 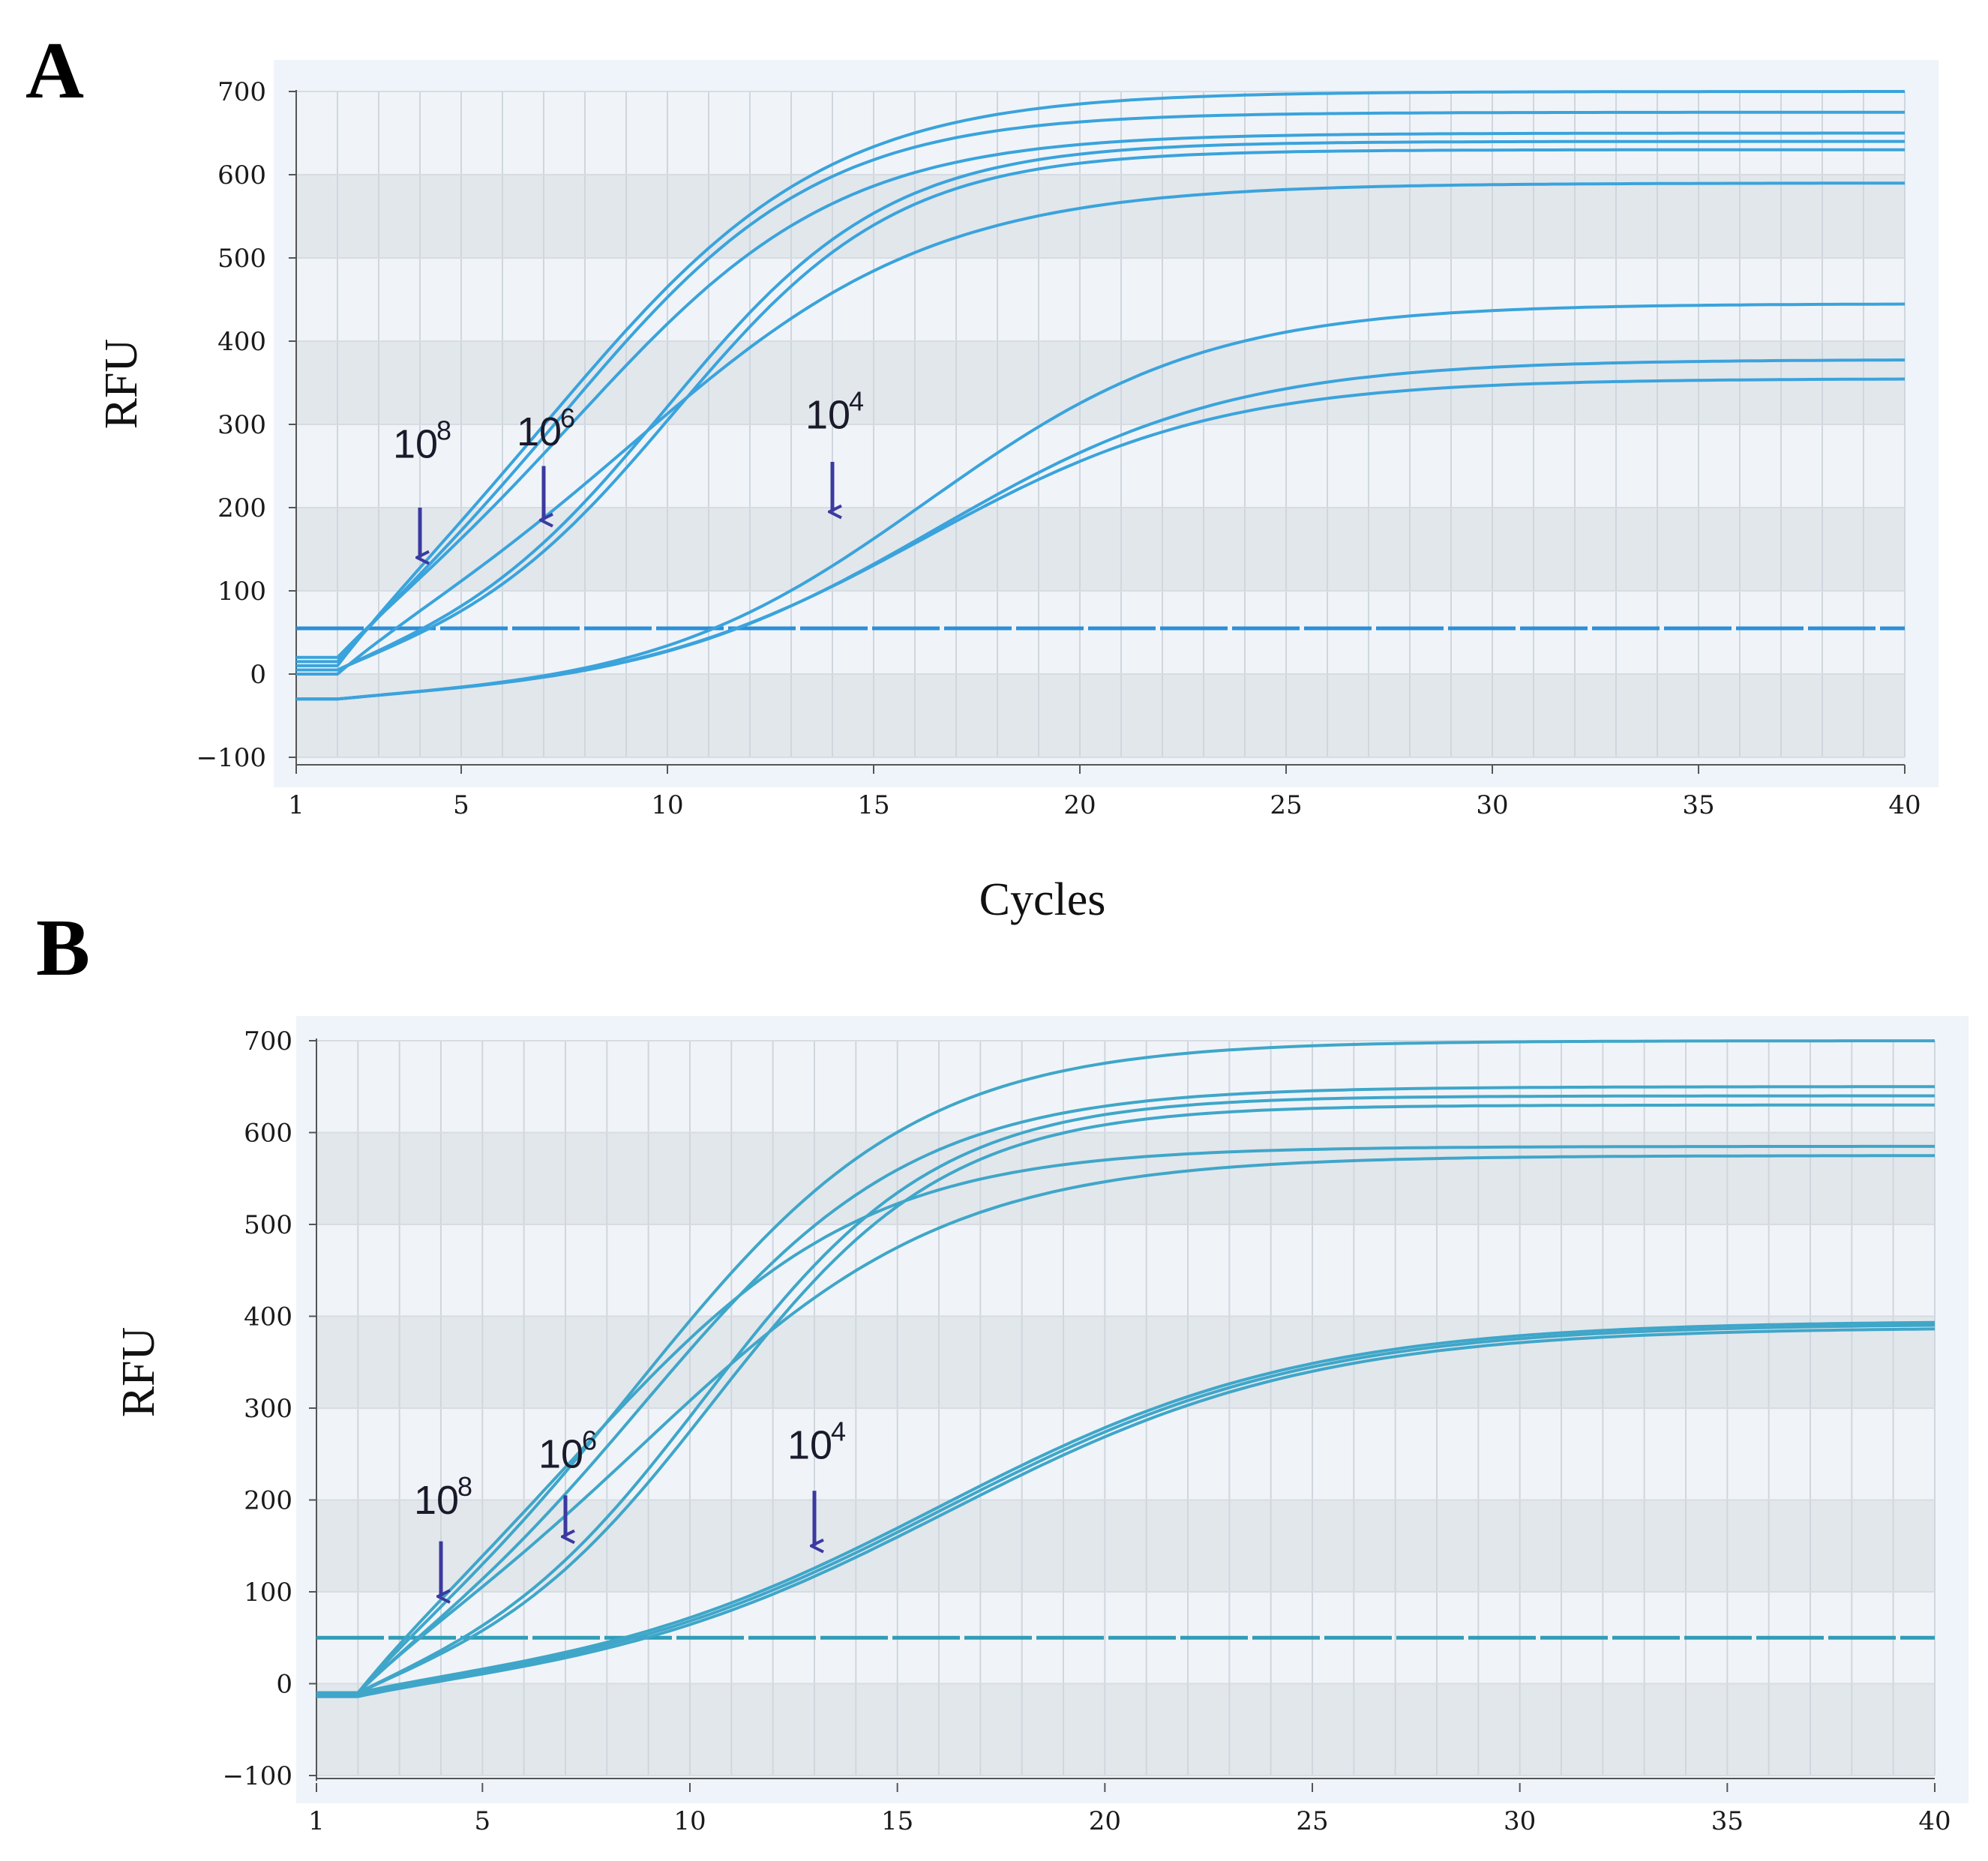 I want to click on x-axis-label-a: Cycles, so click(x=1042, y=899).